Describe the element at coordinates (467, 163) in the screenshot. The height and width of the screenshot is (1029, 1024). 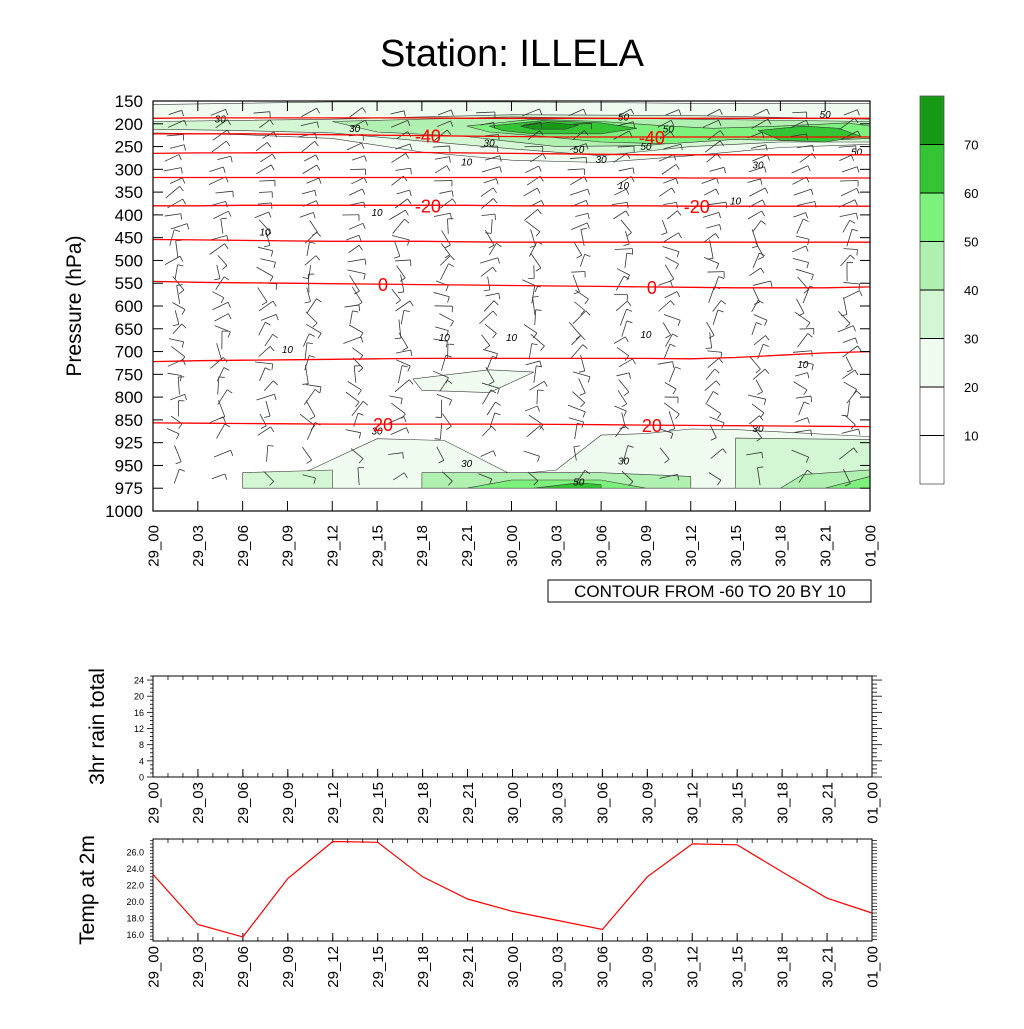
I see `wind-speed-contour-label-10: 10` at that location.